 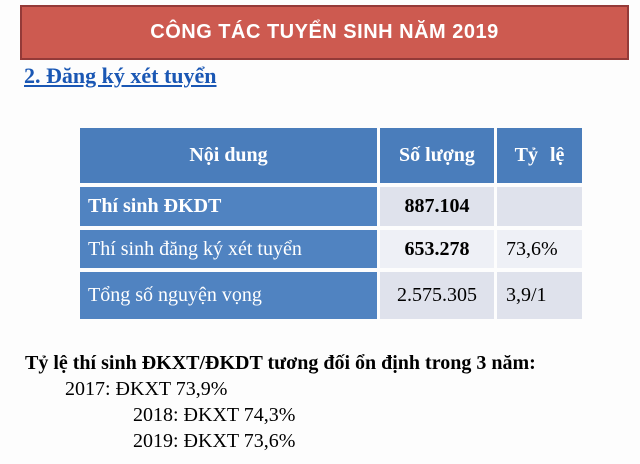 What do you see at coordinates (146, 389) in the screenshot?
I see `summary-line-2017: 2017: ĐKXT 73,9%` at bounding box center [146, 389].